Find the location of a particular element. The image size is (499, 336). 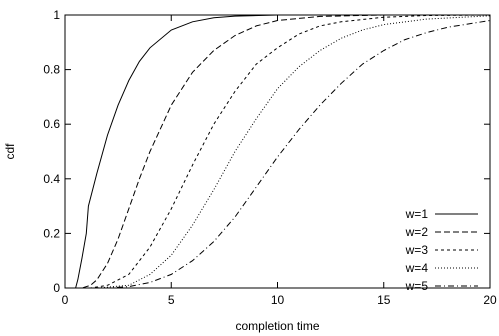

legend-label: w=2 is located at coordinates (417, 232).